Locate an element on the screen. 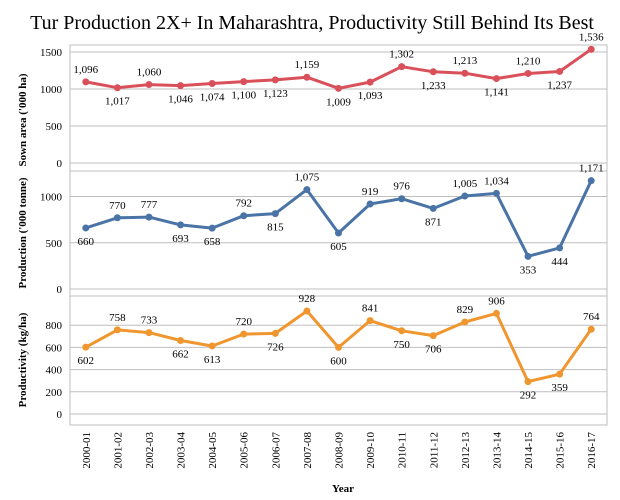  x-tick-label: 2013-14 is located at coordinates (497, 450).